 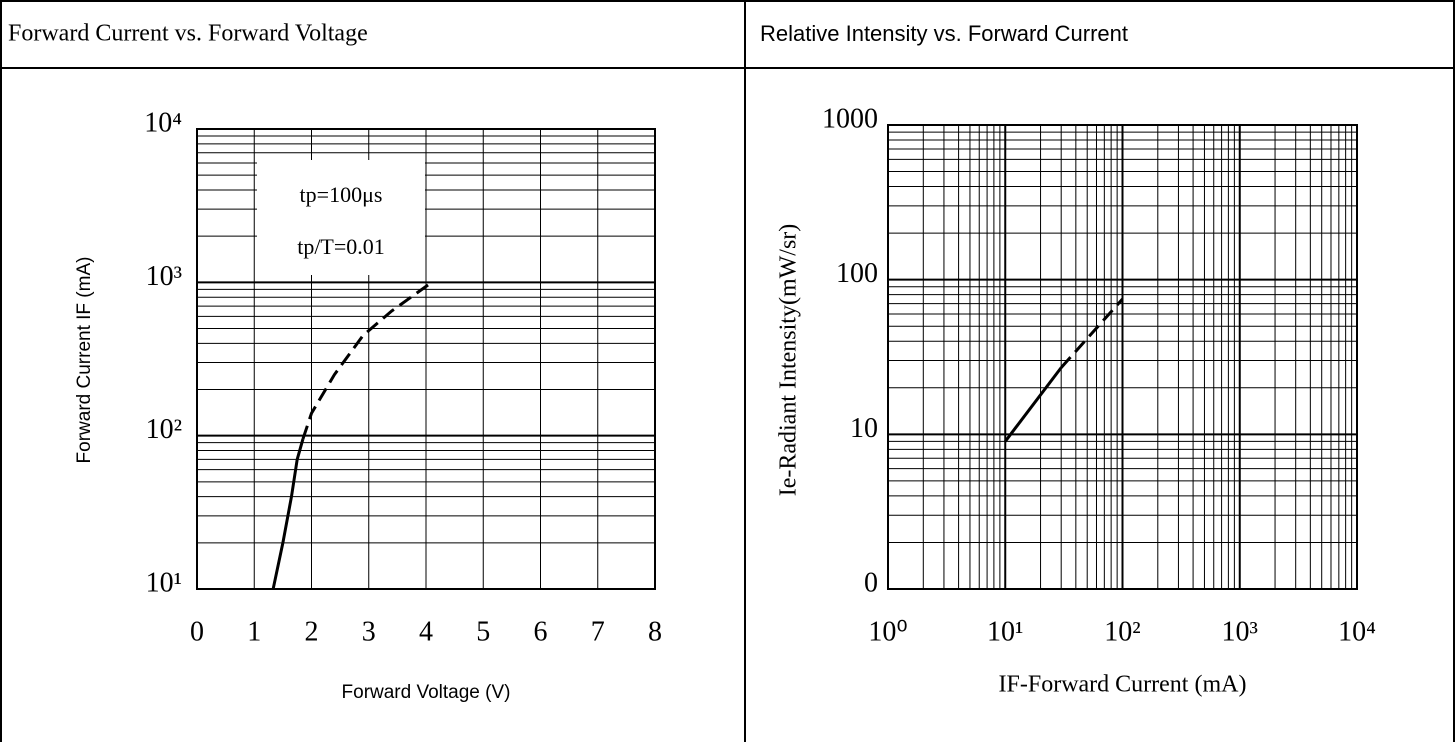 What do you see at coordinates (1240, 631) in the screenshot?
I see `x-tick-label: 10³` at bounding box center [1240, 631].